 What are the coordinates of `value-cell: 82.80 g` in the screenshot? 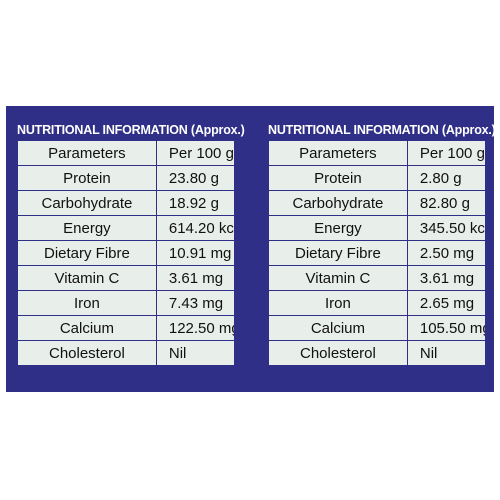 It's located at (446, 203).